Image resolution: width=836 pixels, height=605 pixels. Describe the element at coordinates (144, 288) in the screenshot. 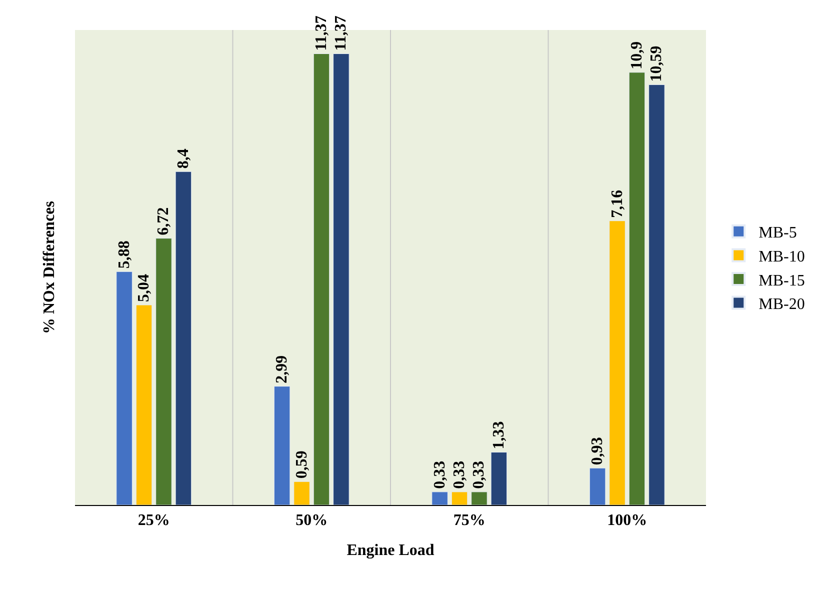

I see `data-label: 5,04` at that location.